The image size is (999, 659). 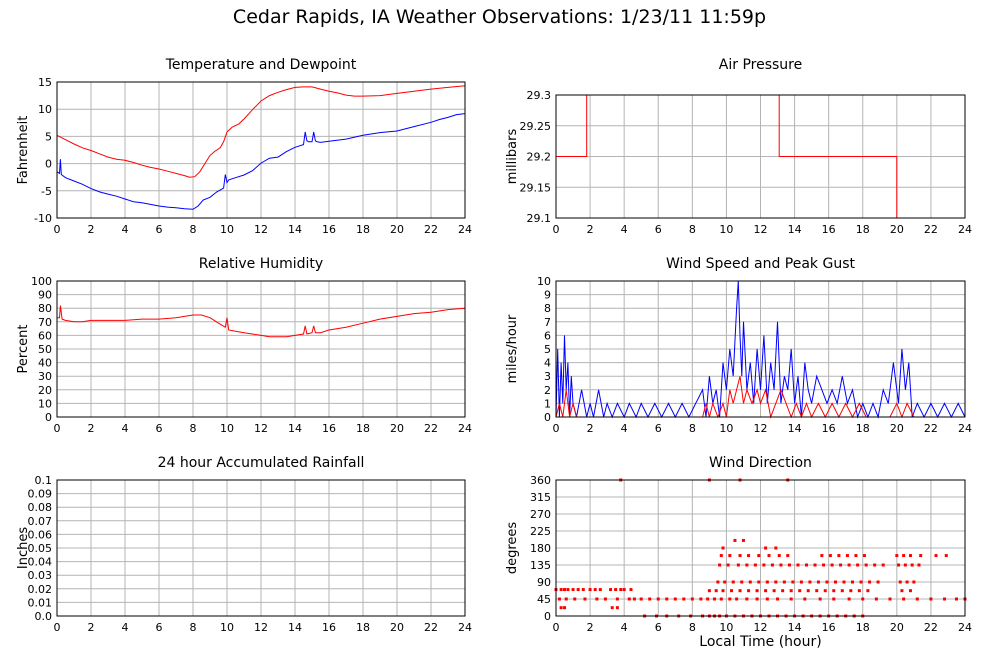 What do you see at coordinates (45, 322) in the screenshot?
I see `y-tick-label: 70` at bounding box center [45, 322].